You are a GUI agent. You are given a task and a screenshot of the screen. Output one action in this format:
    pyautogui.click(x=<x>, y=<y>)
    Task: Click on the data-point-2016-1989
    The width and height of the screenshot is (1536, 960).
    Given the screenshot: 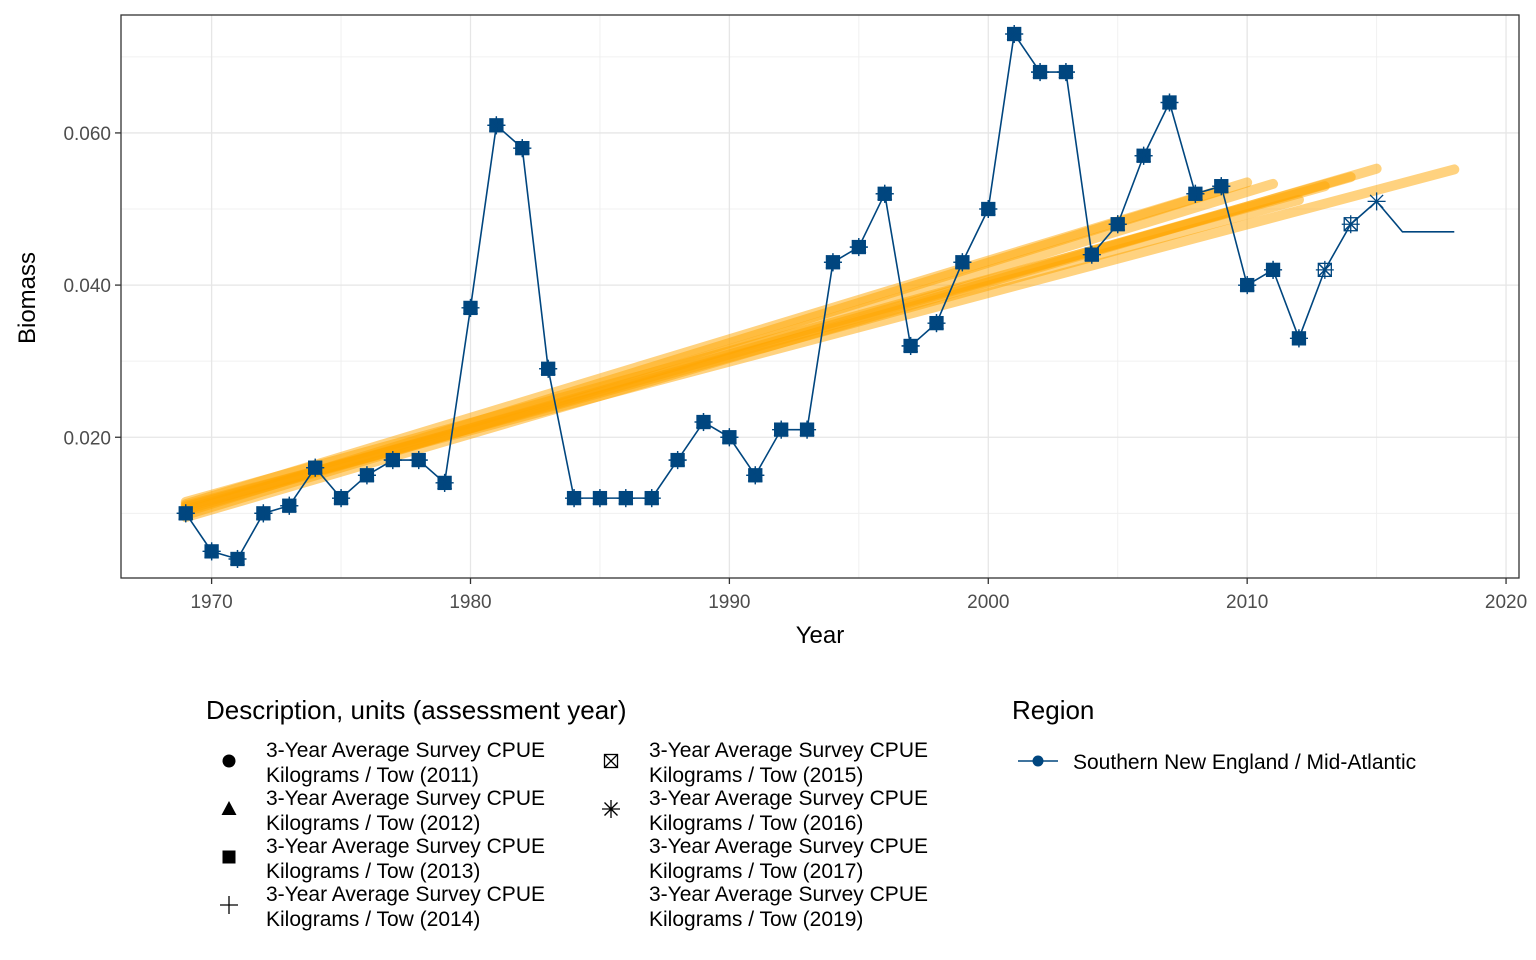 What is the action you would take?
    pyautogui.click(x=703, y=422)
    